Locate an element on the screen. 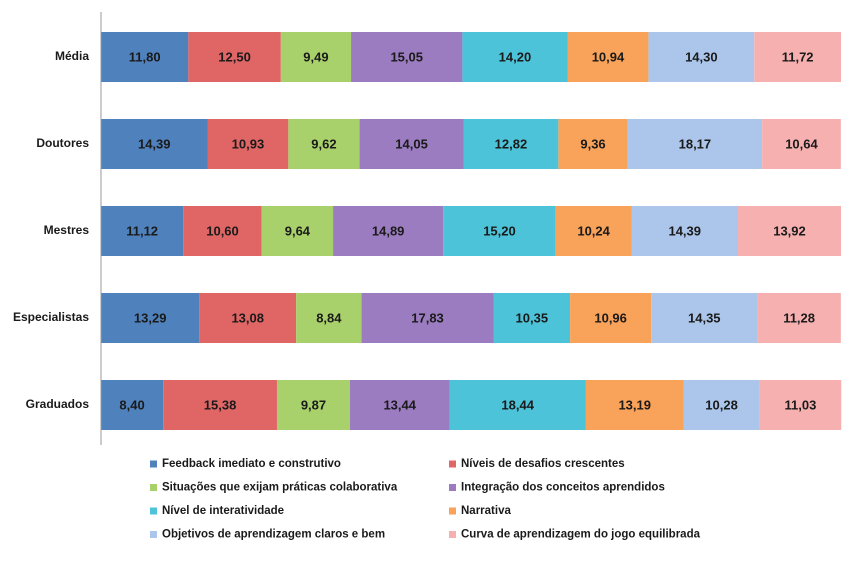 The image size is (849, 567). data-label: 8,40 is located at coordinates (131, 404).